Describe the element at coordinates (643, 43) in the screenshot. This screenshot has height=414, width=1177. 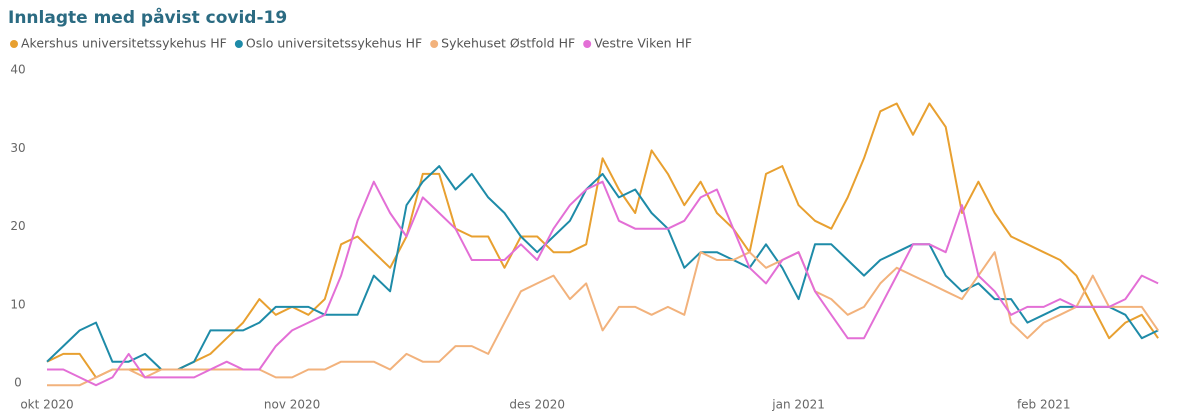
I see `legend-label: Vestre Viken HF` at that location.